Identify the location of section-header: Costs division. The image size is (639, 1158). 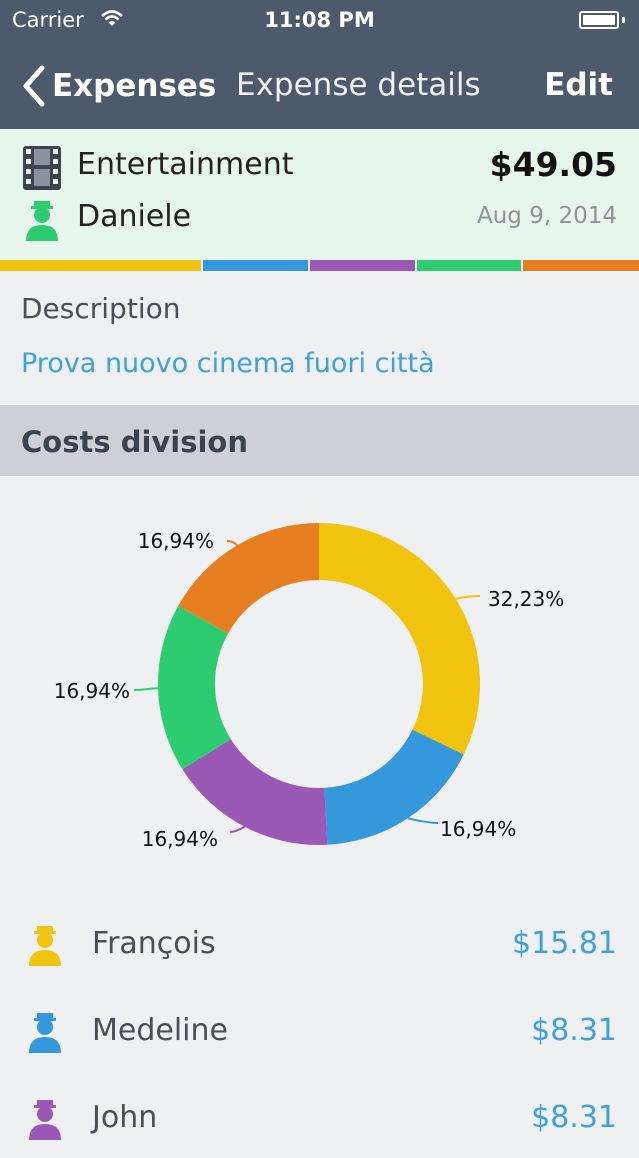
(319, 440).